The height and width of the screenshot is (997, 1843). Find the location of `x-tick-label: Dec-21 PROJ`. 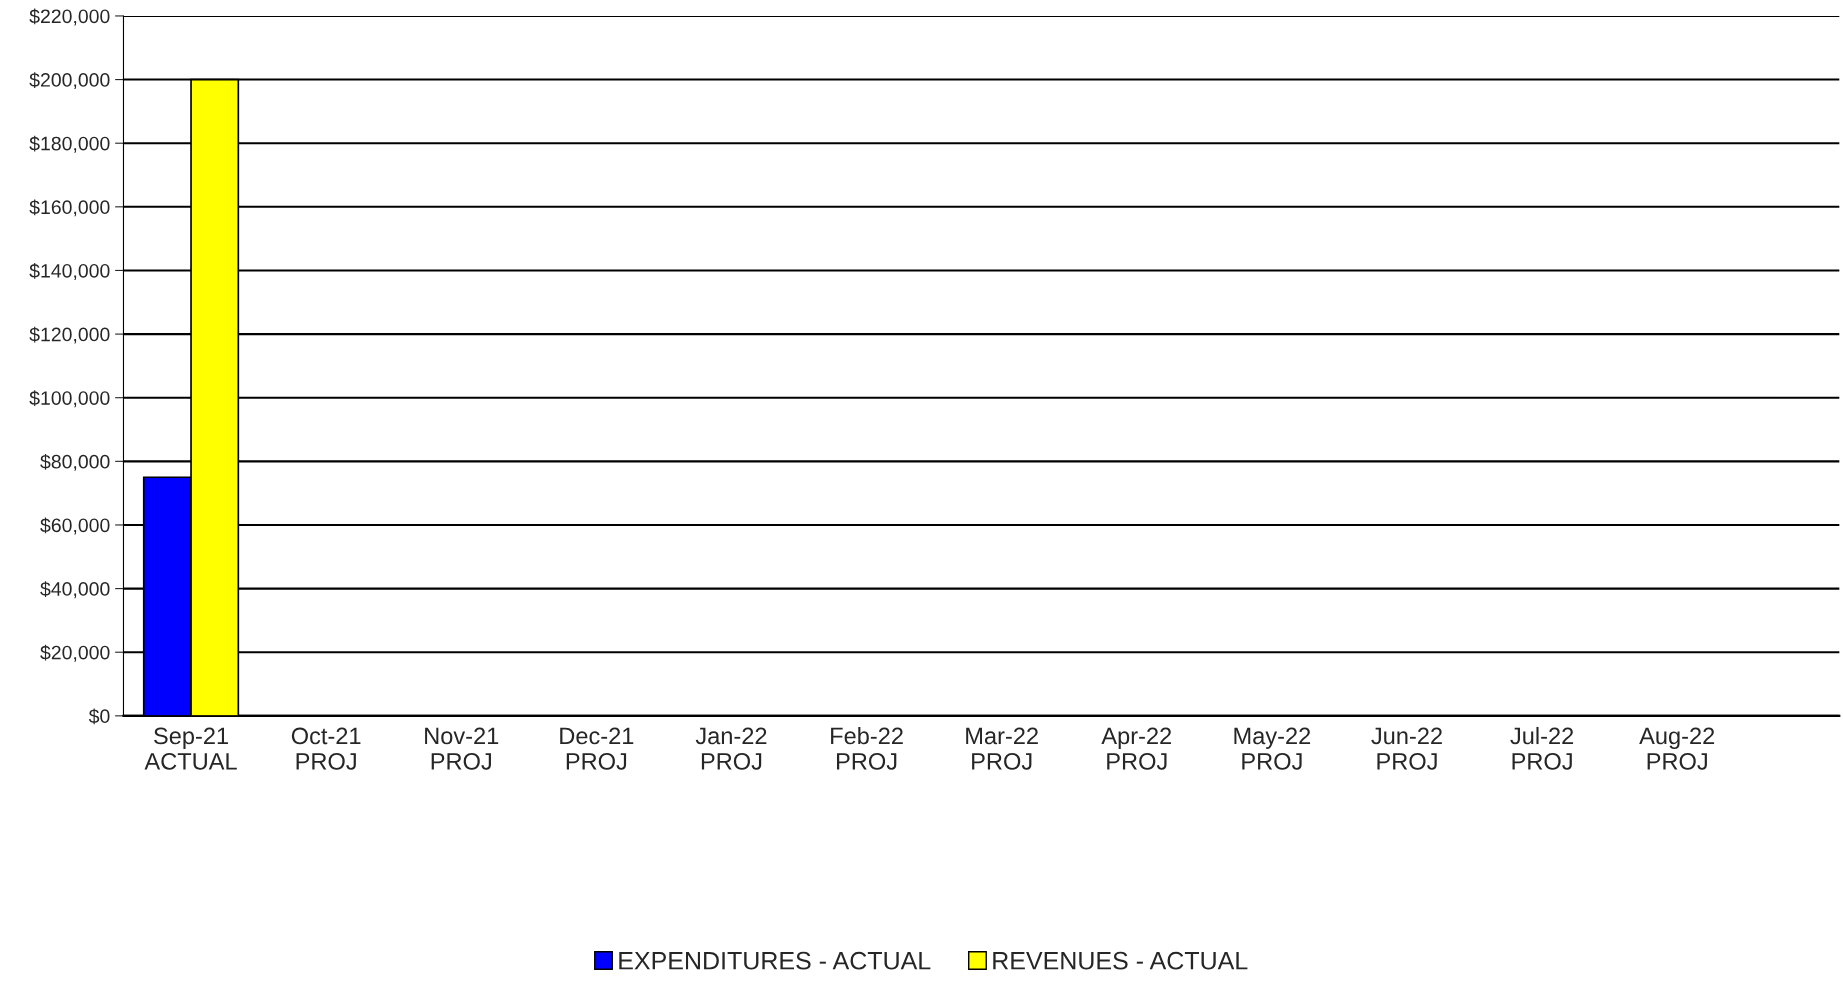

x-tick-label: Dec-21 PROJ is located at coordinates (597, 748).